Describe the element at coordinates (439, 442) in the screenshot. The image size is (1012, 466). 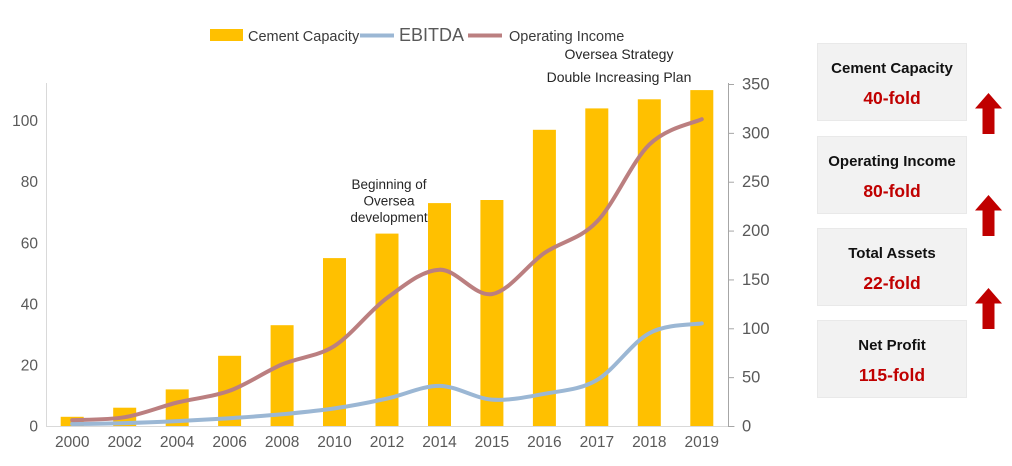
I see `x-axis-label: 2014` at that location.